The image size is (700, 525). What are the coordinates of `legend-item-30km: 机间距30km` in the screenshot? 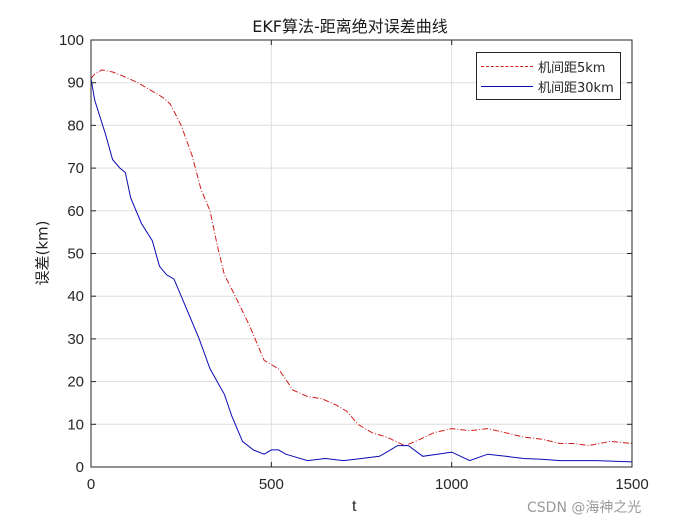 It's located at (550, 86).